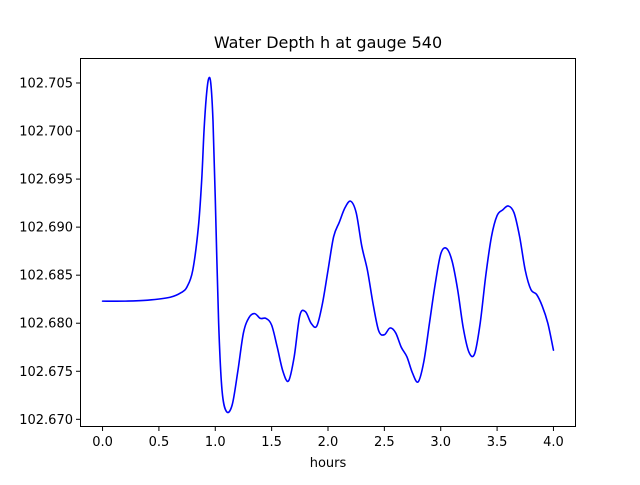 This screenshot has width=640, height=485. Describe the element at coordinates (46, 228) in the screenshot. I see `y-tick-label: 102.690` at that location.